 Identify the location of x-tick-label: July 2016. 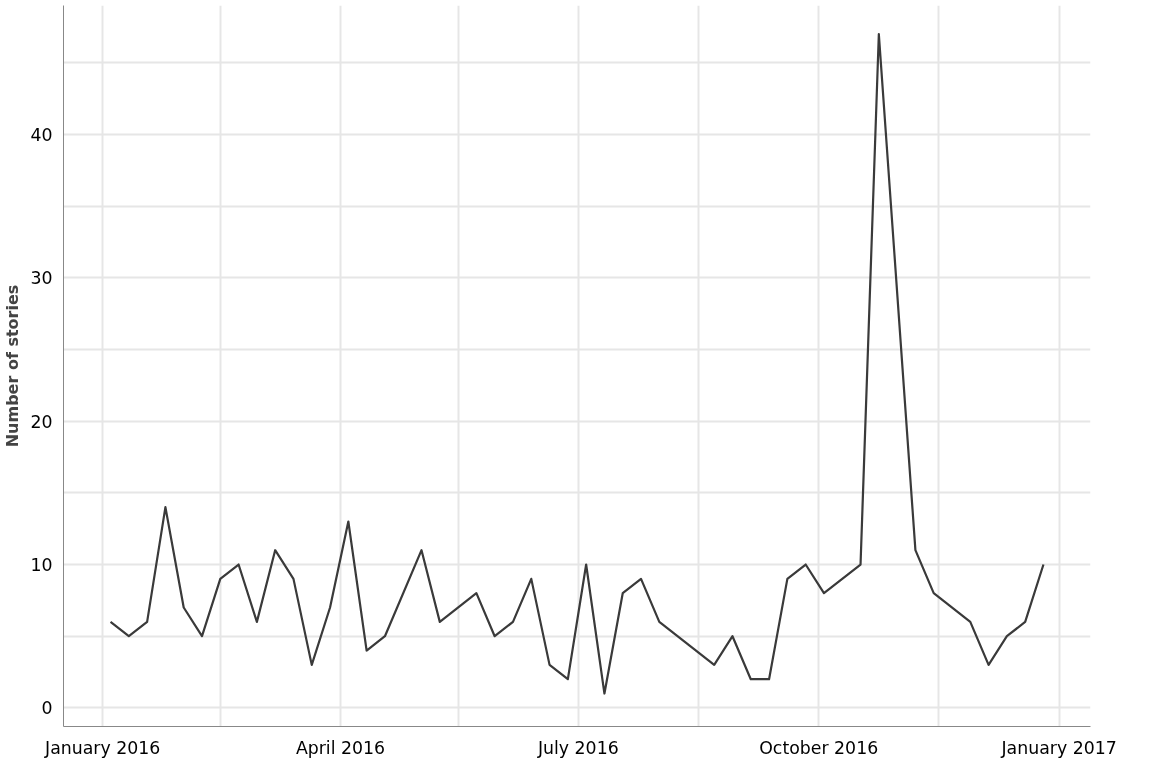
(577, 747).